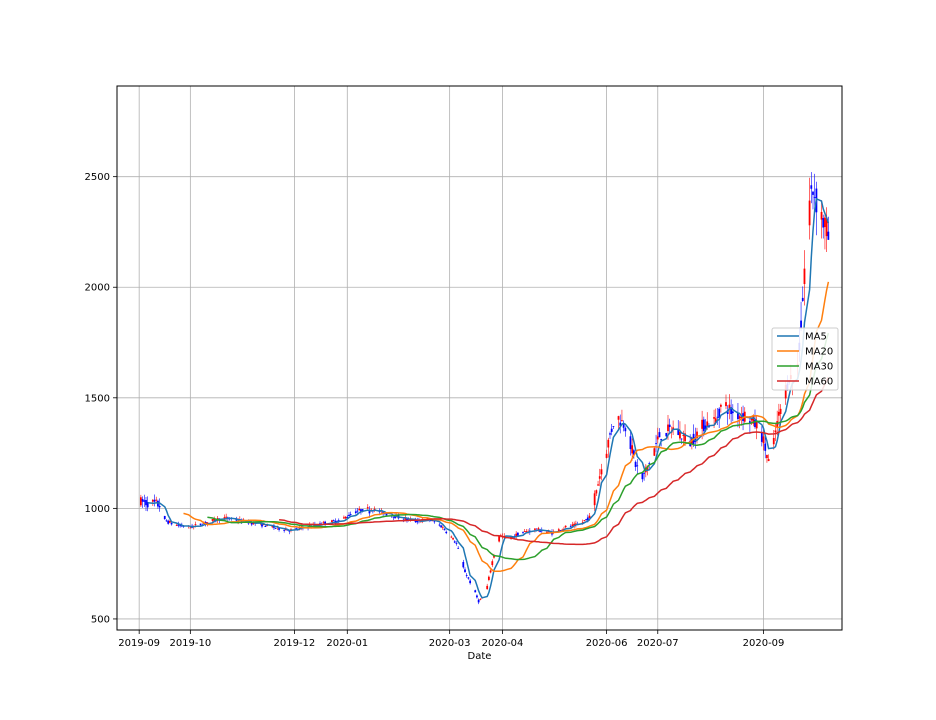 The height and width of the screenshot is (720, 936). I want to click on legend: MA5 MA20 MA30 MA60, so click(805, 359).